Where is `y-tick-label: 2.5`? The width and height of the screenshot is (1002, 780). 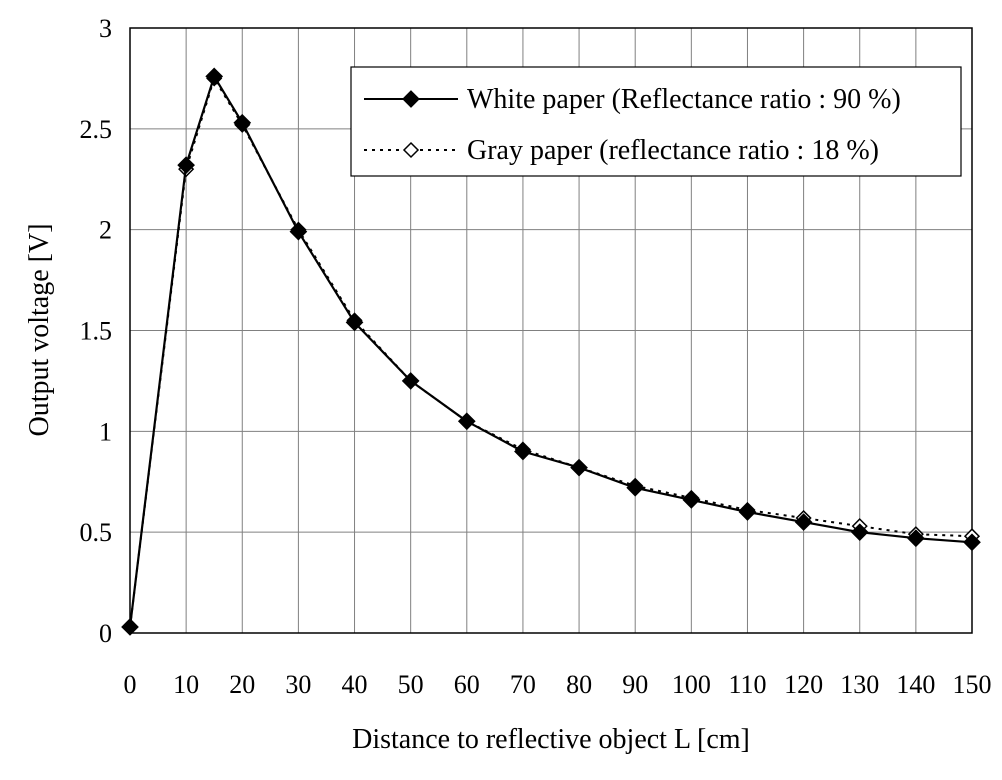 y-tick-label: 2.5 is located at coordinates (96, 129).